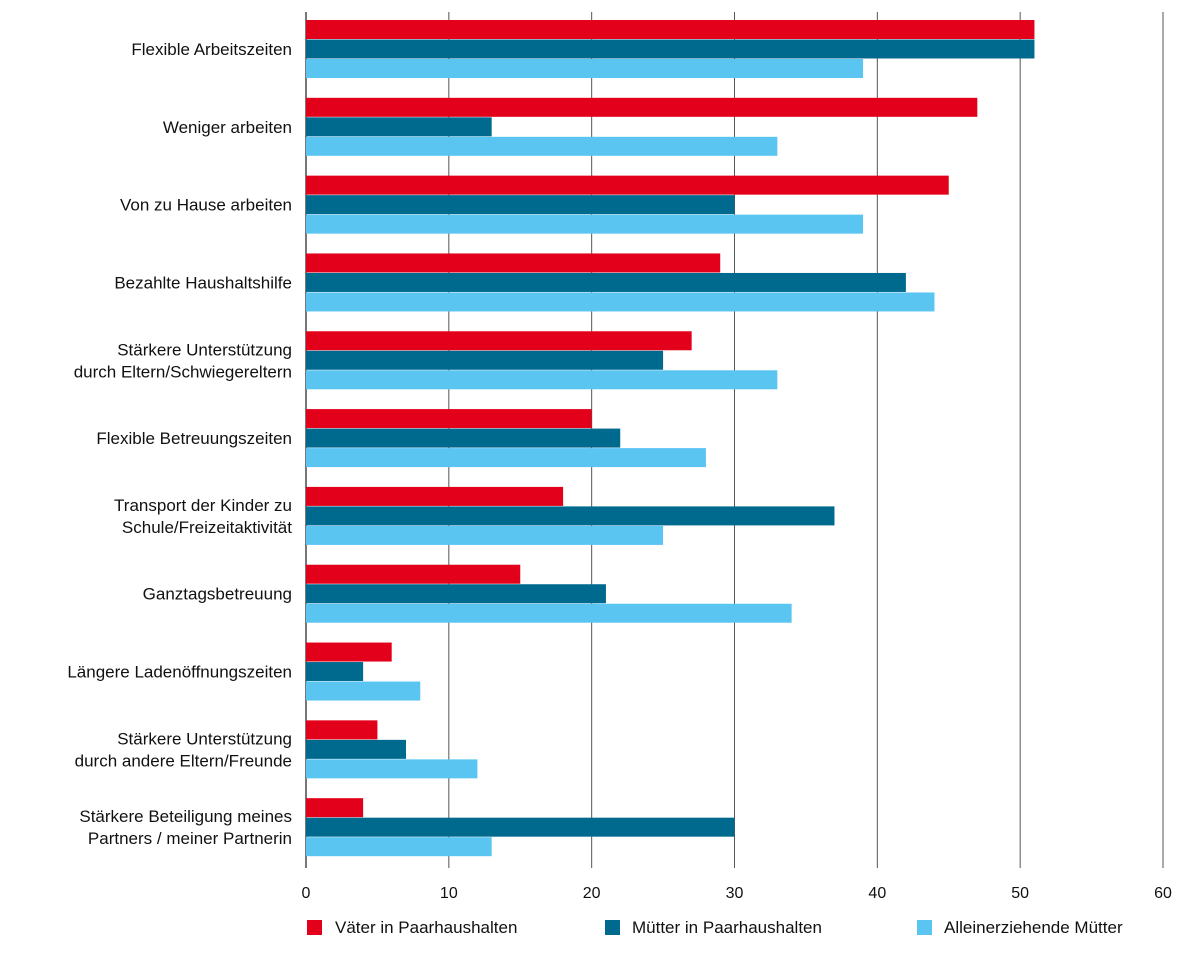 Image resolution: width=1185 pixels, height=954 pixels. I want to click on legend-label: Väter in Paarhaushalten, so click(426, 927).